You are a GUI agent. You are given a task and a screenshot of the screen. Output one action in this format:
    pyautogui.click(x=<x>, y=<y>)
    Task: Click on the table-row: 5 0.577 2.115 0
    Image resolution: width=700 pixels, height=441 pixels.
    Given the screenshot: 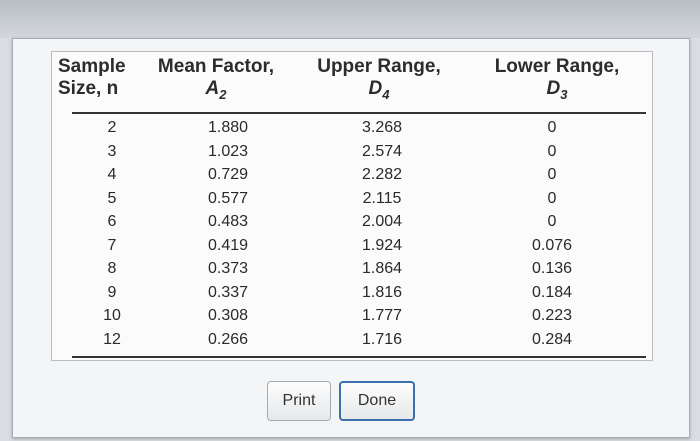 What is the action you would take?
    pyautogui.click(x=352, y=199)
    